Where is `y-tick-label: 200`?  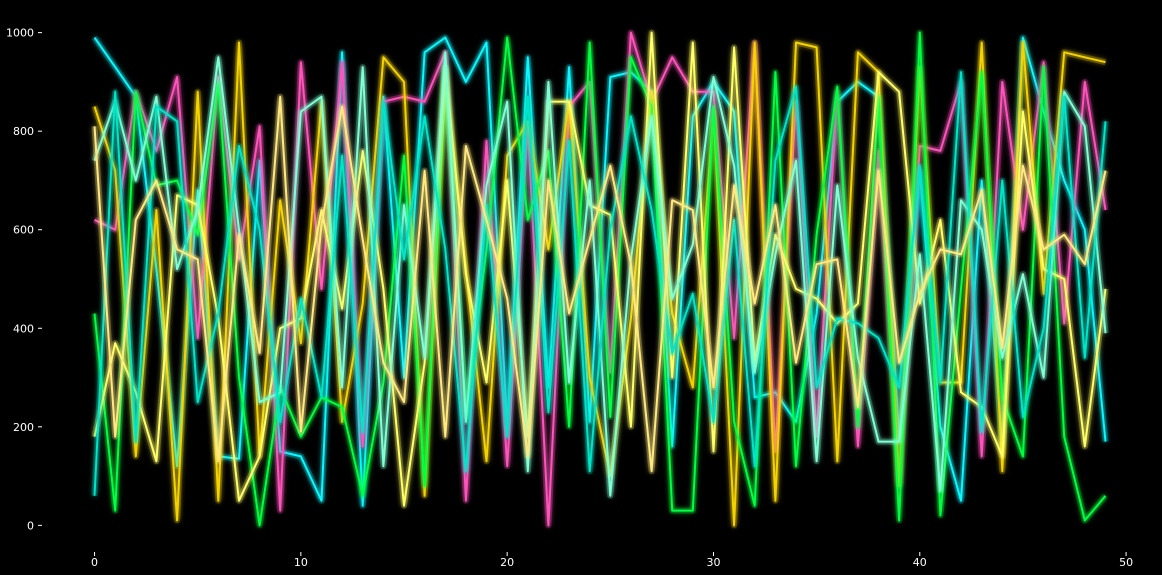
y-tick-label: 200 is located at coordinates (23, 427).